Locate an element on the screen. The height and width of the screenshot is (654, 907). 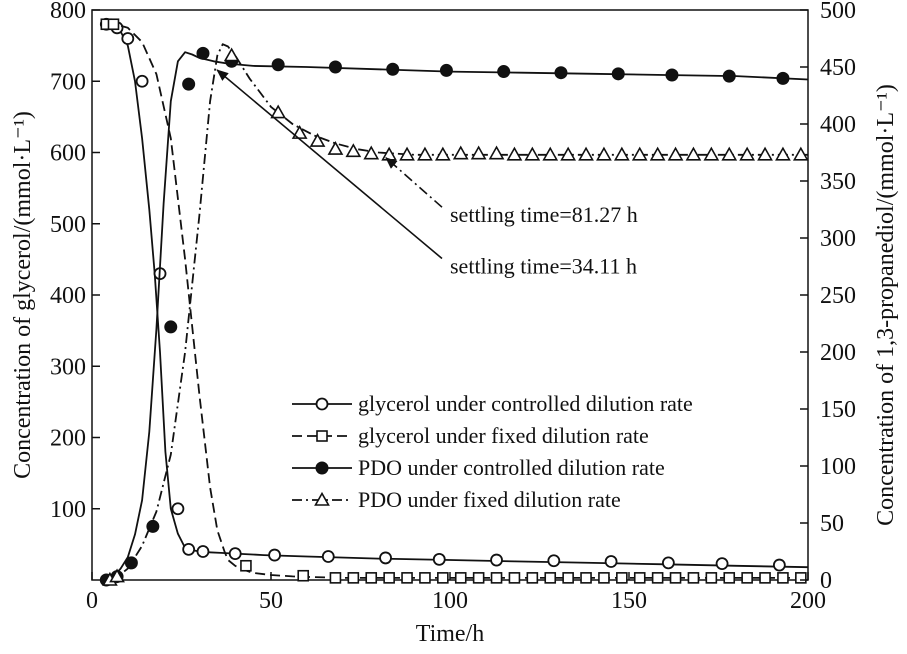
legend-entry: glycerol under fixed dilution rate is located at coordinates (470, 435).